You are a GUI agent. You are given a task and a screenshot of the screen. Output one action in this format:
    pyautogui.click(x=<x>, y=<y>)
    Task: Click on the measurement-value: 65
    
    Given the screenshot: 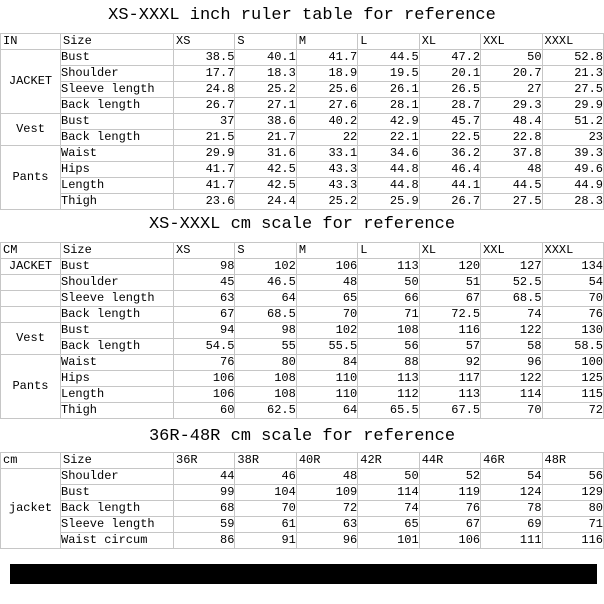 What is the action you would take?
    pyautogui.click(x=388, y=524)
    